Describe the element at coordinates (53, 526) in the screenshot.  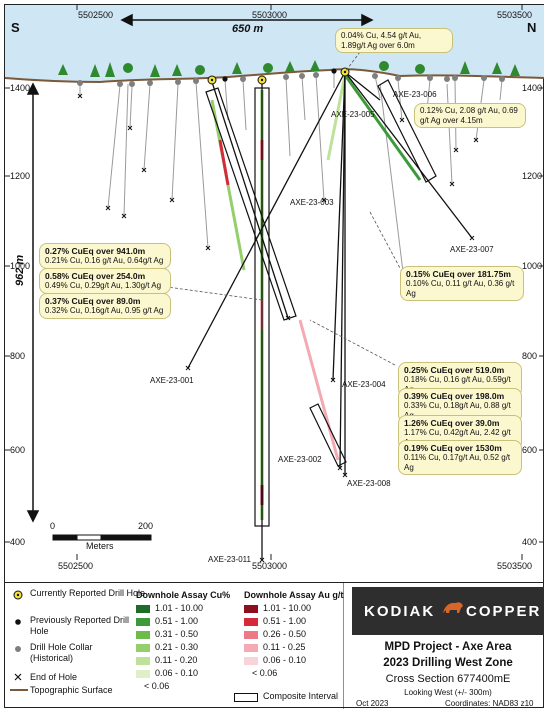
I see `scale-zero: 0` at that location.